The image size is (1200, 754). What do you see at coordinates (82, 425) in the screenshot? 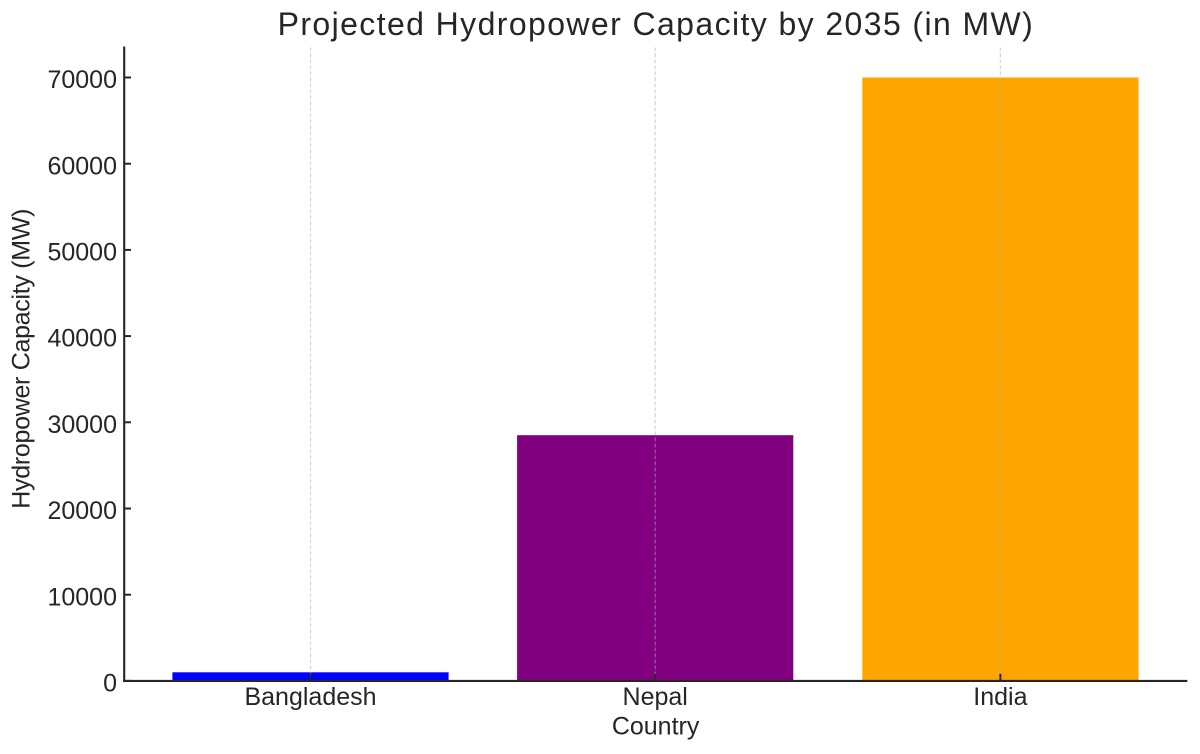
I see `svg-text: 30000` at bounding box center [82, 425].